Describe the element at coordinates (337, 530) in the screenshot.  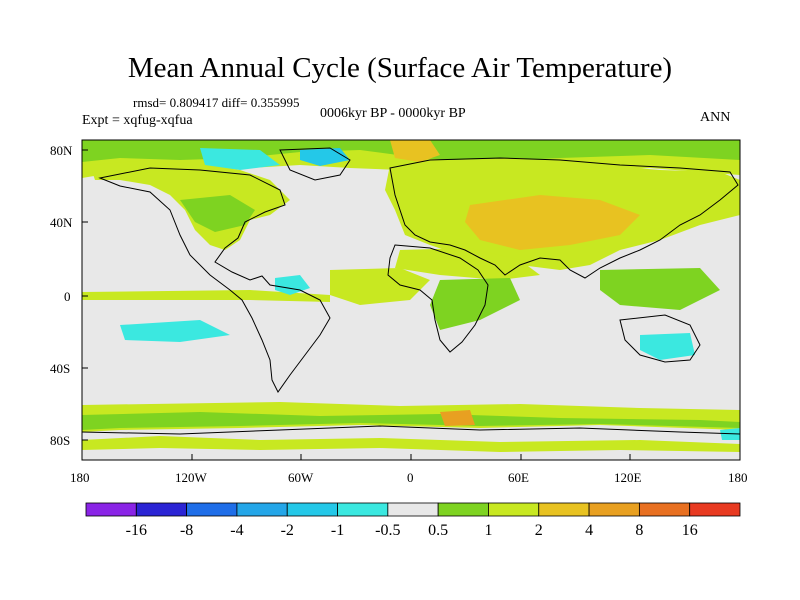
I see `colorbar-label: -1` at that location.